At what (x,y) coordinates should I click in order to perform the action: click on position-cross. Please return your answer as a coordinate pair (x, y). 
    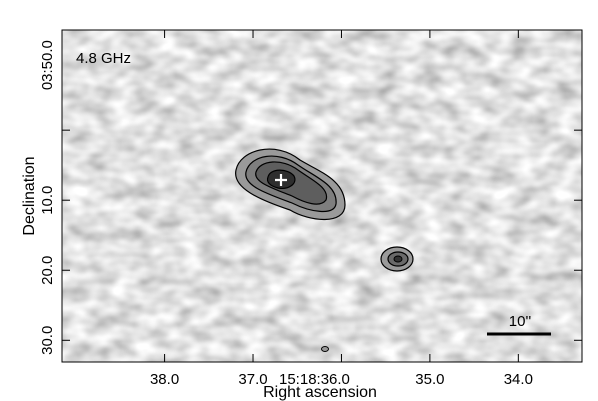
    Looking at the image, I should click on (281, 180).